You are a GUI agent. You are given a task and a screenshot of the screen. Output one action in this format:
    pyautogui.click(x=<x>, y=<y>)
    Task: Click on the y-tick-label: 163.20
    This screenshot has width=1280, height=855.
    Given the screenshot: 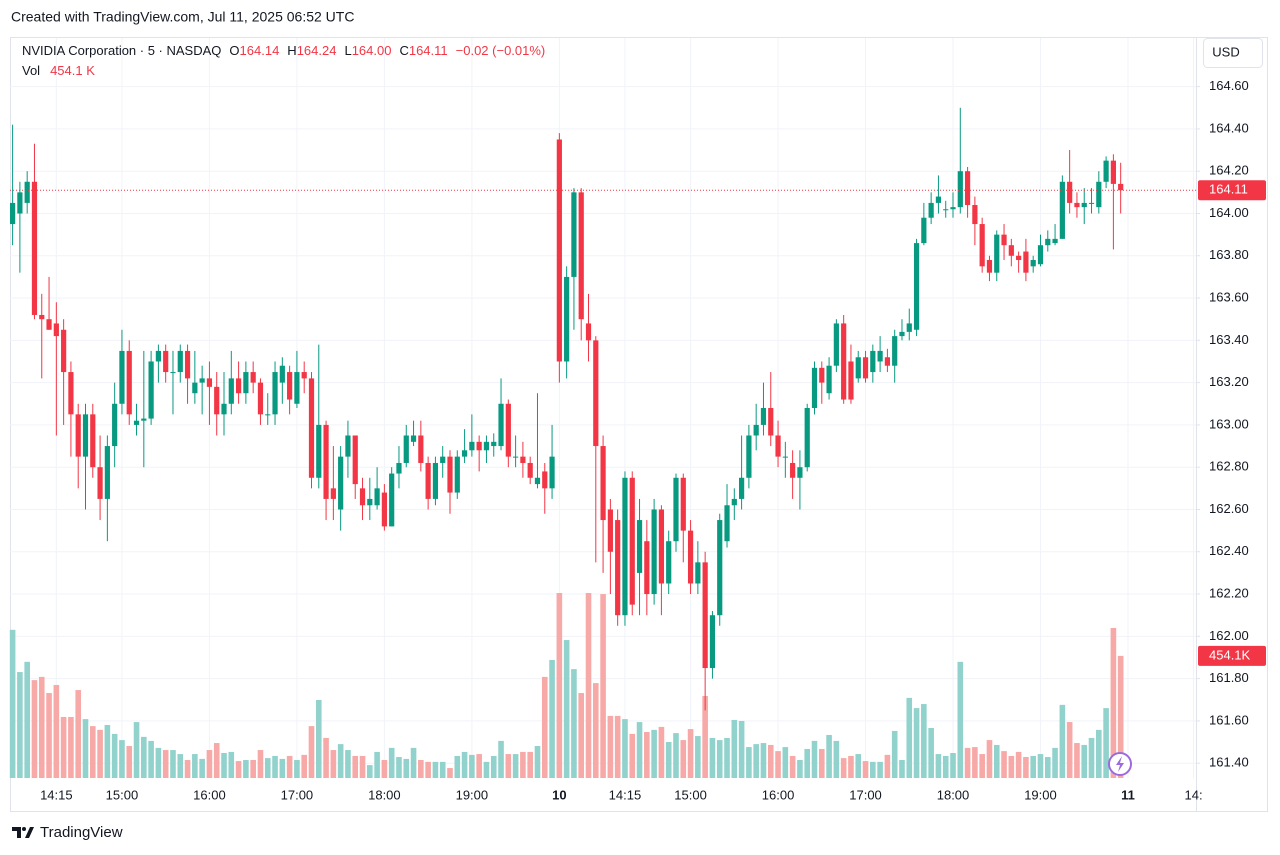 What is the action you would take?
    pyautogui.click(x=1229, y=381)
    